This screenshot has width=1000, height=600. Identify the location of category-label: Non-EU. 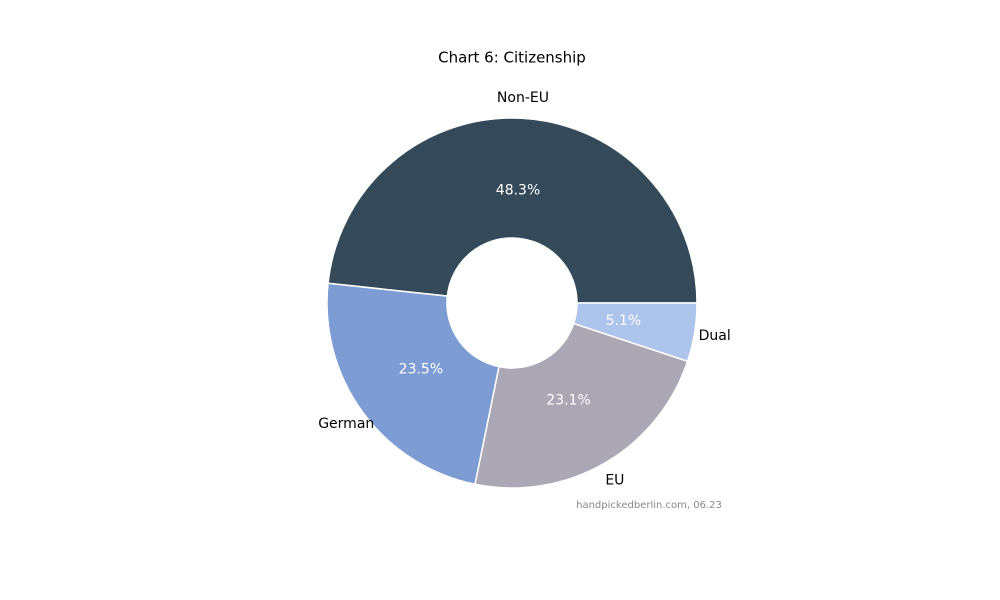
(523, 98).